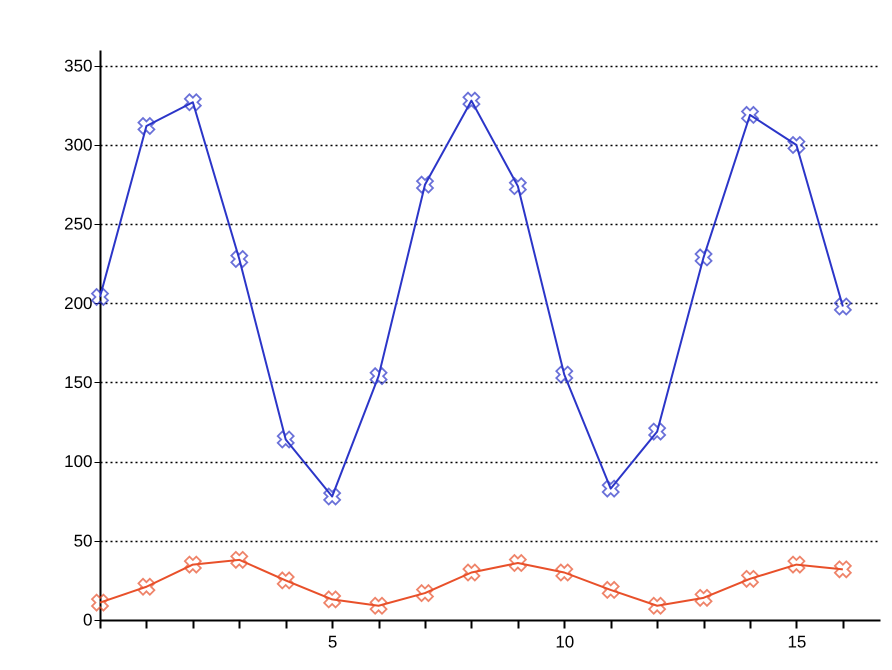  I want to click on x-tick-label: 5, so click(333, 642).